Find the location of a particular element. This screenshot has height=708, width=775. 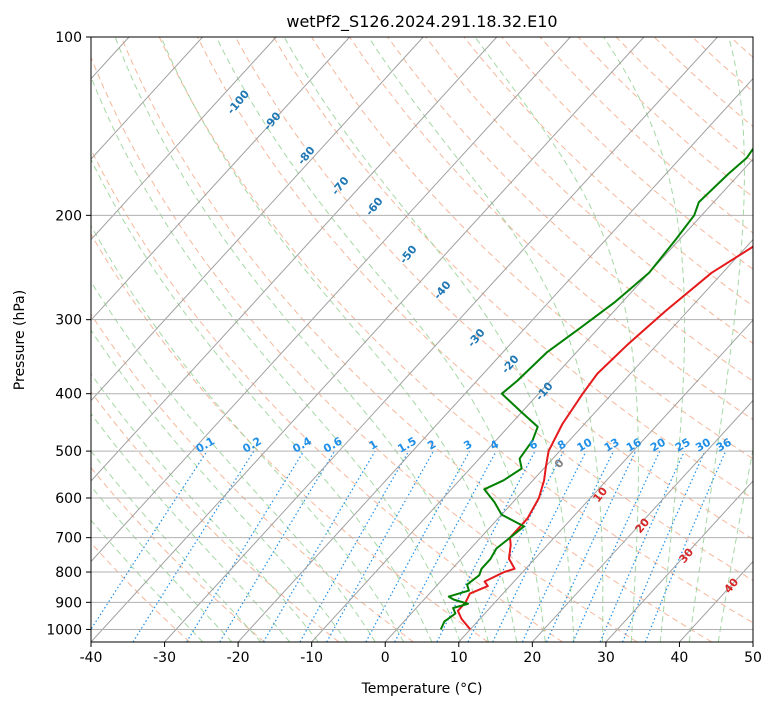

x-tick-label: 10 is located at coordinates (459, 658).